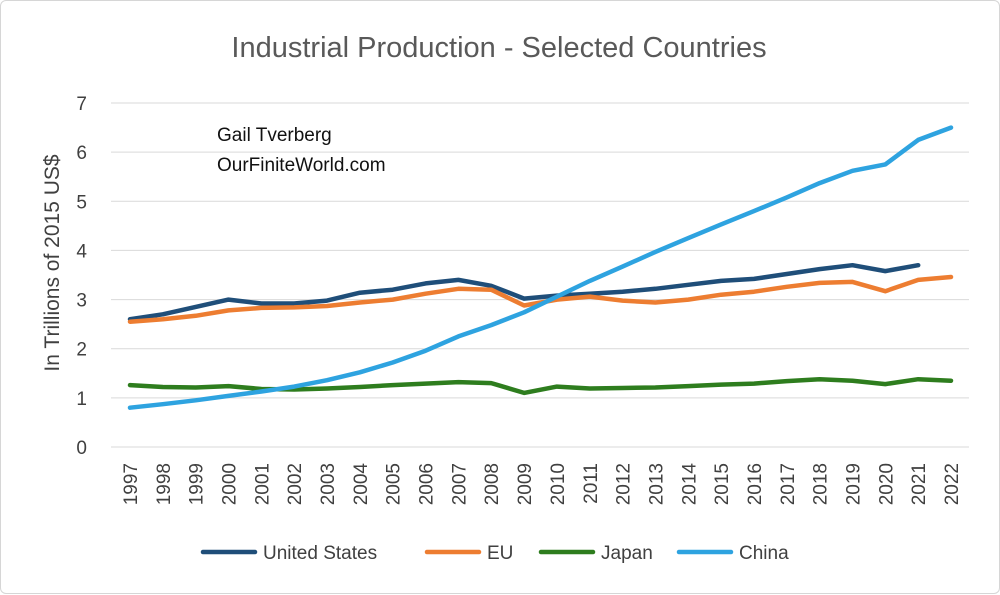 This screenshot has width=1000, height=595. Describe the element at coordinates (853, 484) in the screenshot. I see `x-tick-label: 2019` at that location.